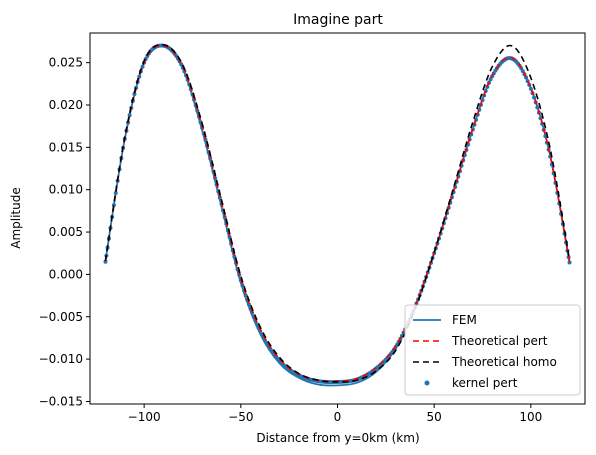 The width and height of the screenshot is (596, 455). Describe the element at coordinates (499, 341) in the screenshot. I see `legend-label: Theoretical pert` at that location.